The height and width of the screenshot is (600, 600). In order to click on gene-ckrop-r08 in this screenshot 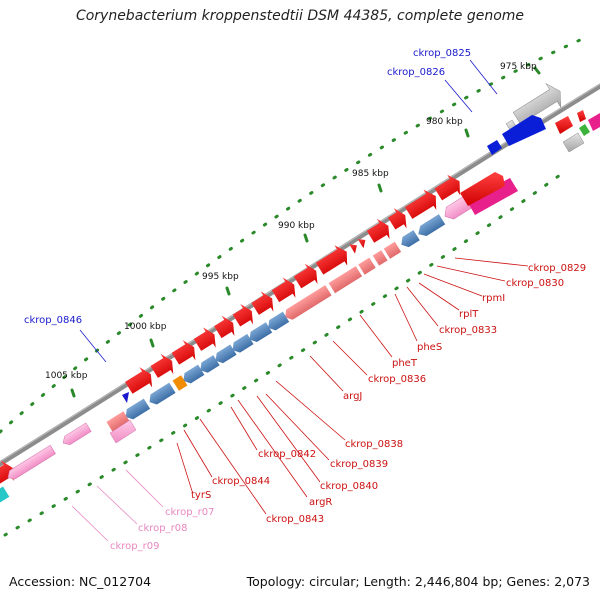, I will do `click(30, 463)`.